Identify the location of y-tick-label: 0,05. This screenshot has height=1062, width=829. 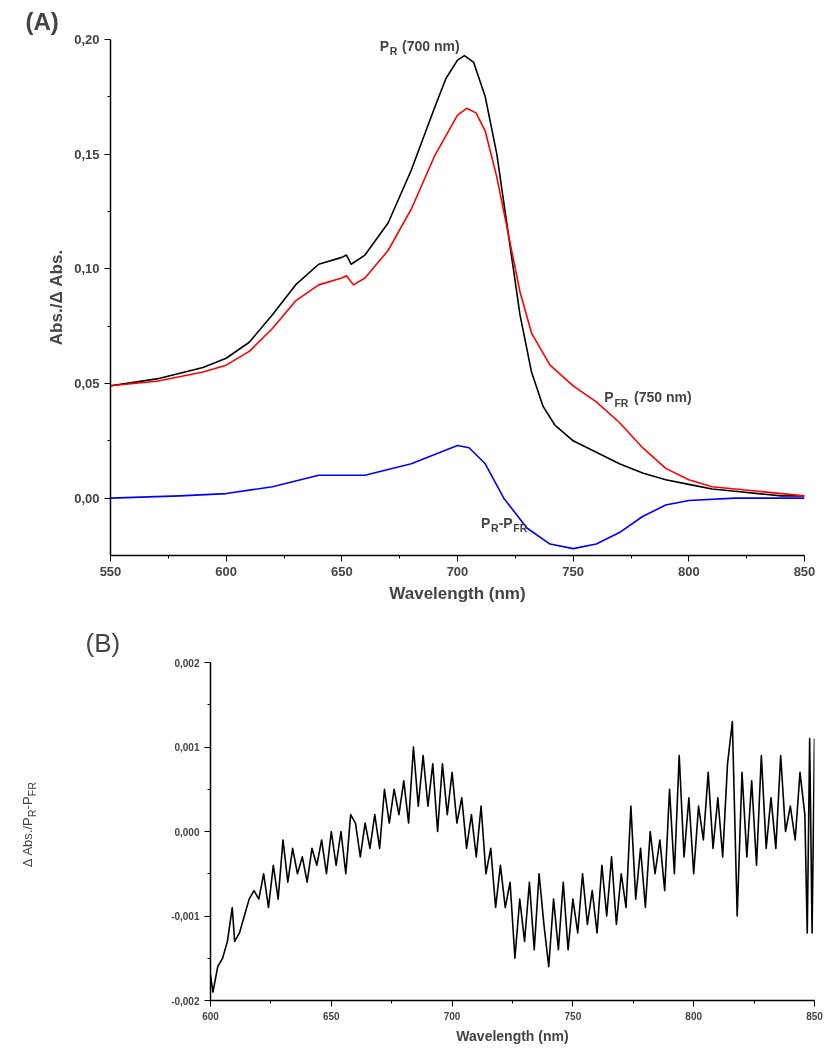
(87, 383).